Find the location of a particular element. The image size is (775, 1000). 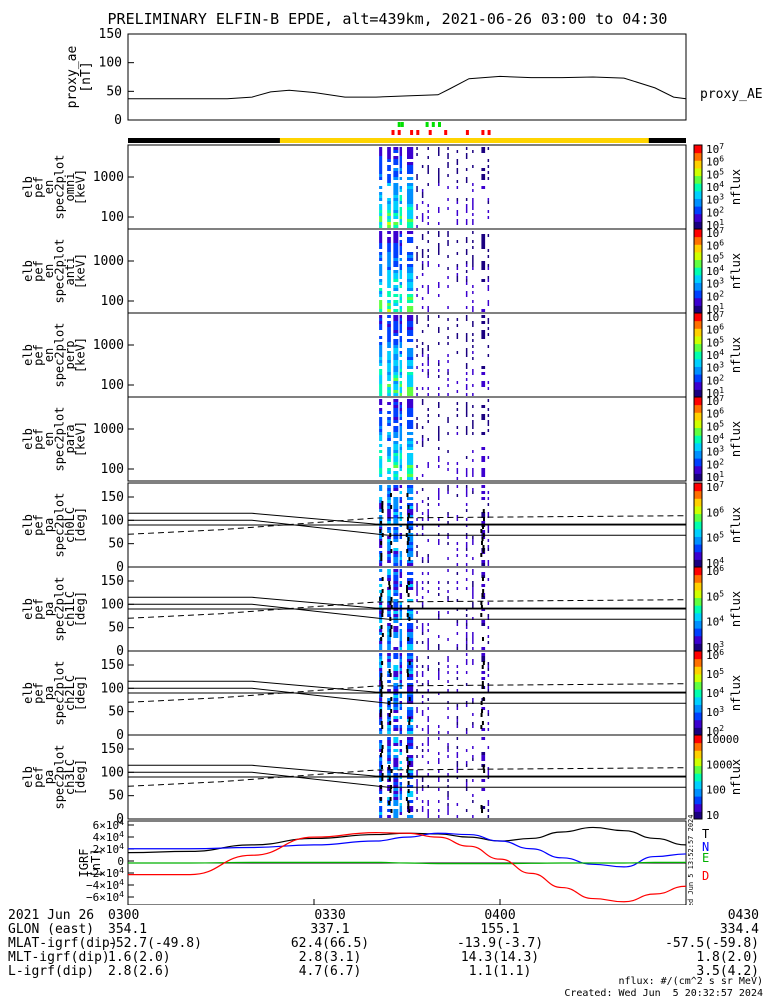

panel-ylabel: en is located at coordinates (49, 355).